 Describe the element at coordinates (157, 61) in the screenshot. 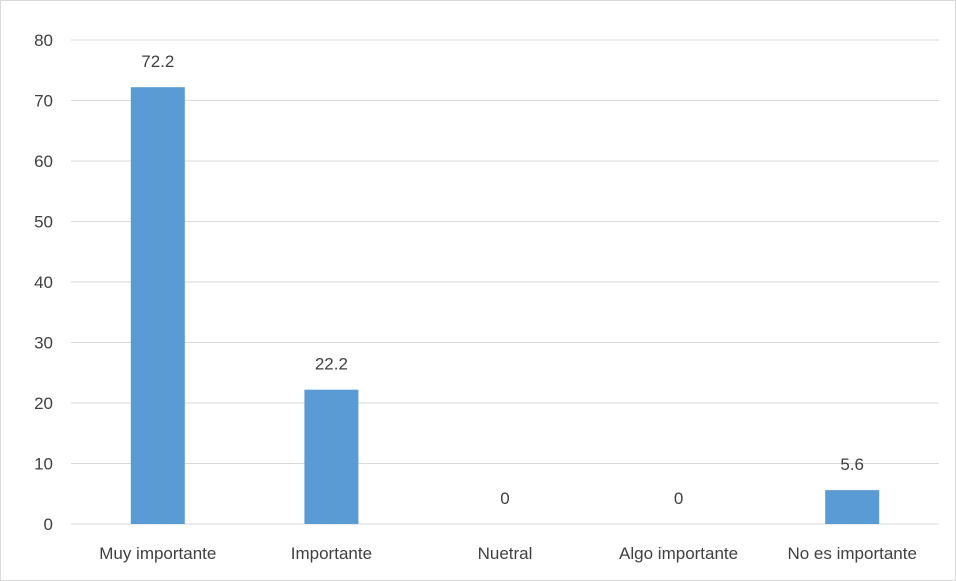

I see `data-label-1: 72.2` at that location.